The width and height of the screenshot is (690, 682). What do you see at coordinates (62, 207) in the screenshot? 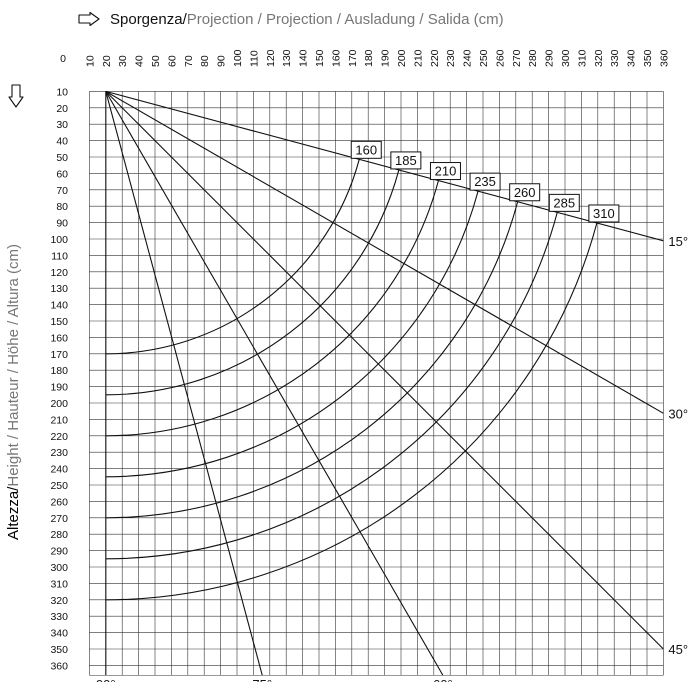
I see `y-tick-label: 80` at bounding box center [62, 207].